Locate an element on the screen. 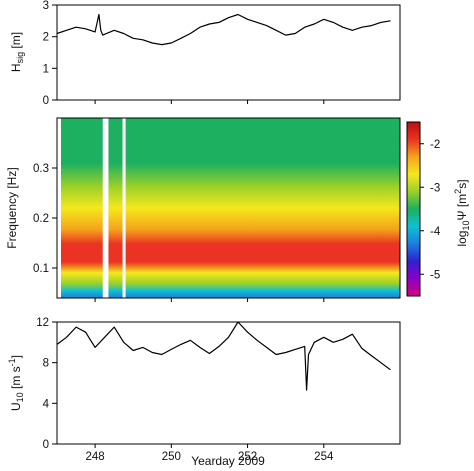  colorbar-label-end: s] is located at coordinates (462, 183).